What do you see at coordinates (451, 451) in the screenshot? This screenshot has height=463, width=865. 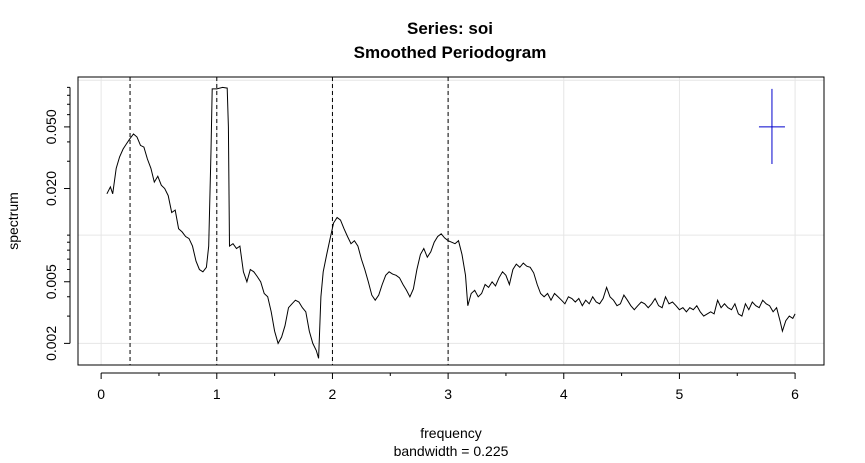 I see `x-axis-sublabel: bandwidth = 0.225` at bounding box center [451, 451].